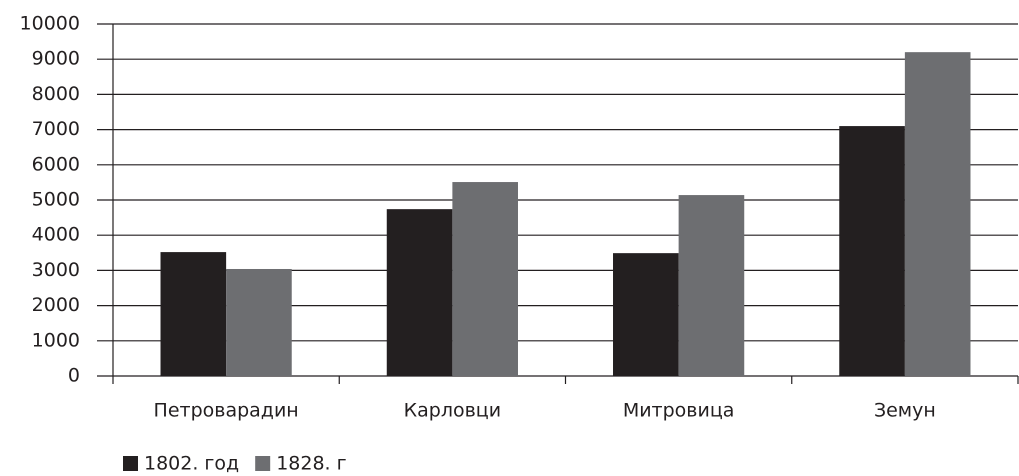 The image size is (1019, 476). What do you see at coordinates (56, 94) in the screenshot?
I see `y-tick-label: 8000` at bounding box center [56, 94].